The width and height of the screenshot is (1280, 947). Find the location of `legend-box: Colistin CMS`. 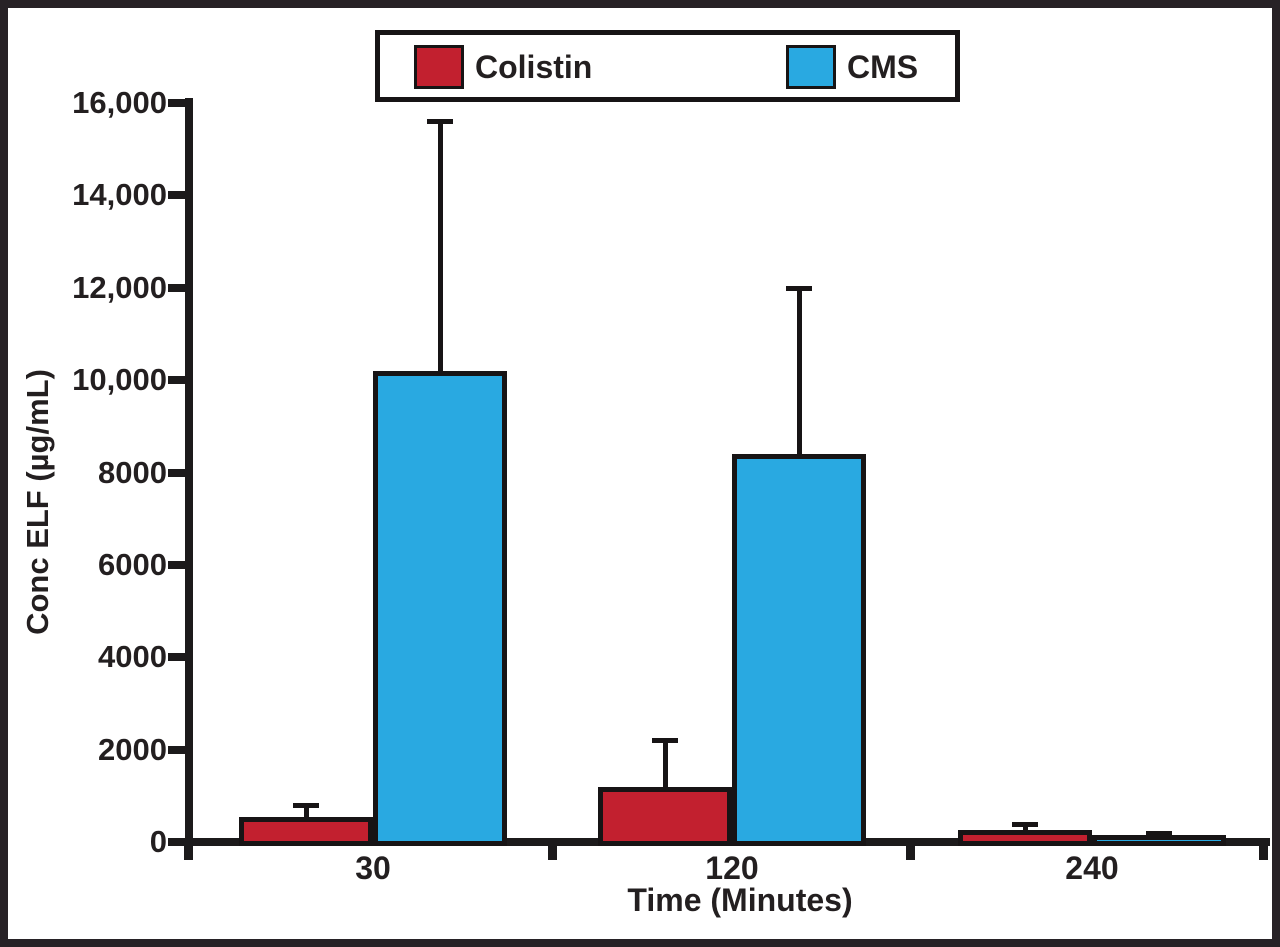

legend-box: Colistin CMS is located at coordinates (667, 66).